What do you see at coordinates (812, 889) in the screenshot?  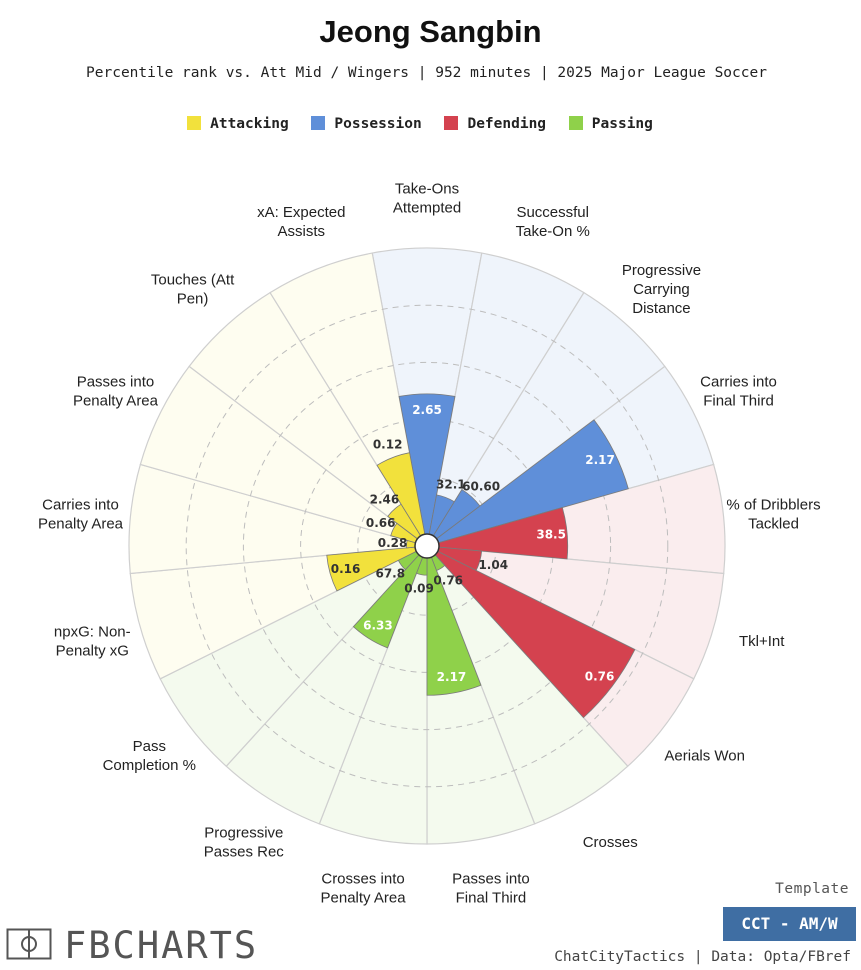 I see `template-label: Template` at bounding box center [812, 889].